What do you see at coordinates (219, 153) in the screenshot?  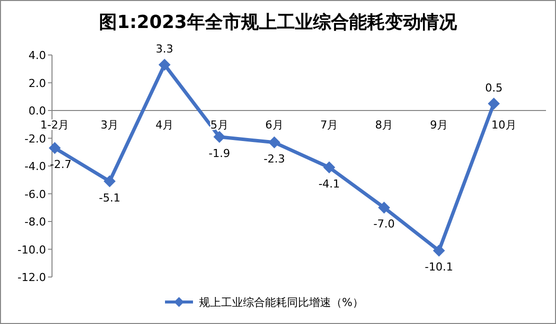 I see `data-label: -1.9` at bounding box center [219, 153].